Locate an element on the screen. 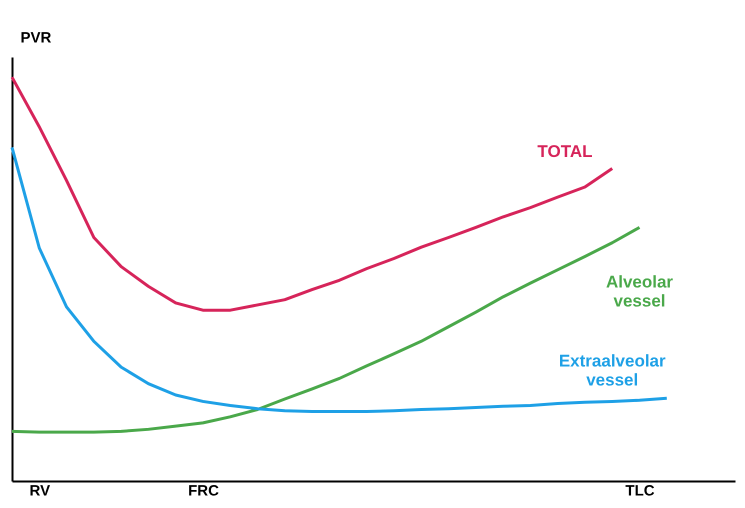 This screenshot has height=508, width=745. x-tick-label: TLC is located at coordinates (640, 491).